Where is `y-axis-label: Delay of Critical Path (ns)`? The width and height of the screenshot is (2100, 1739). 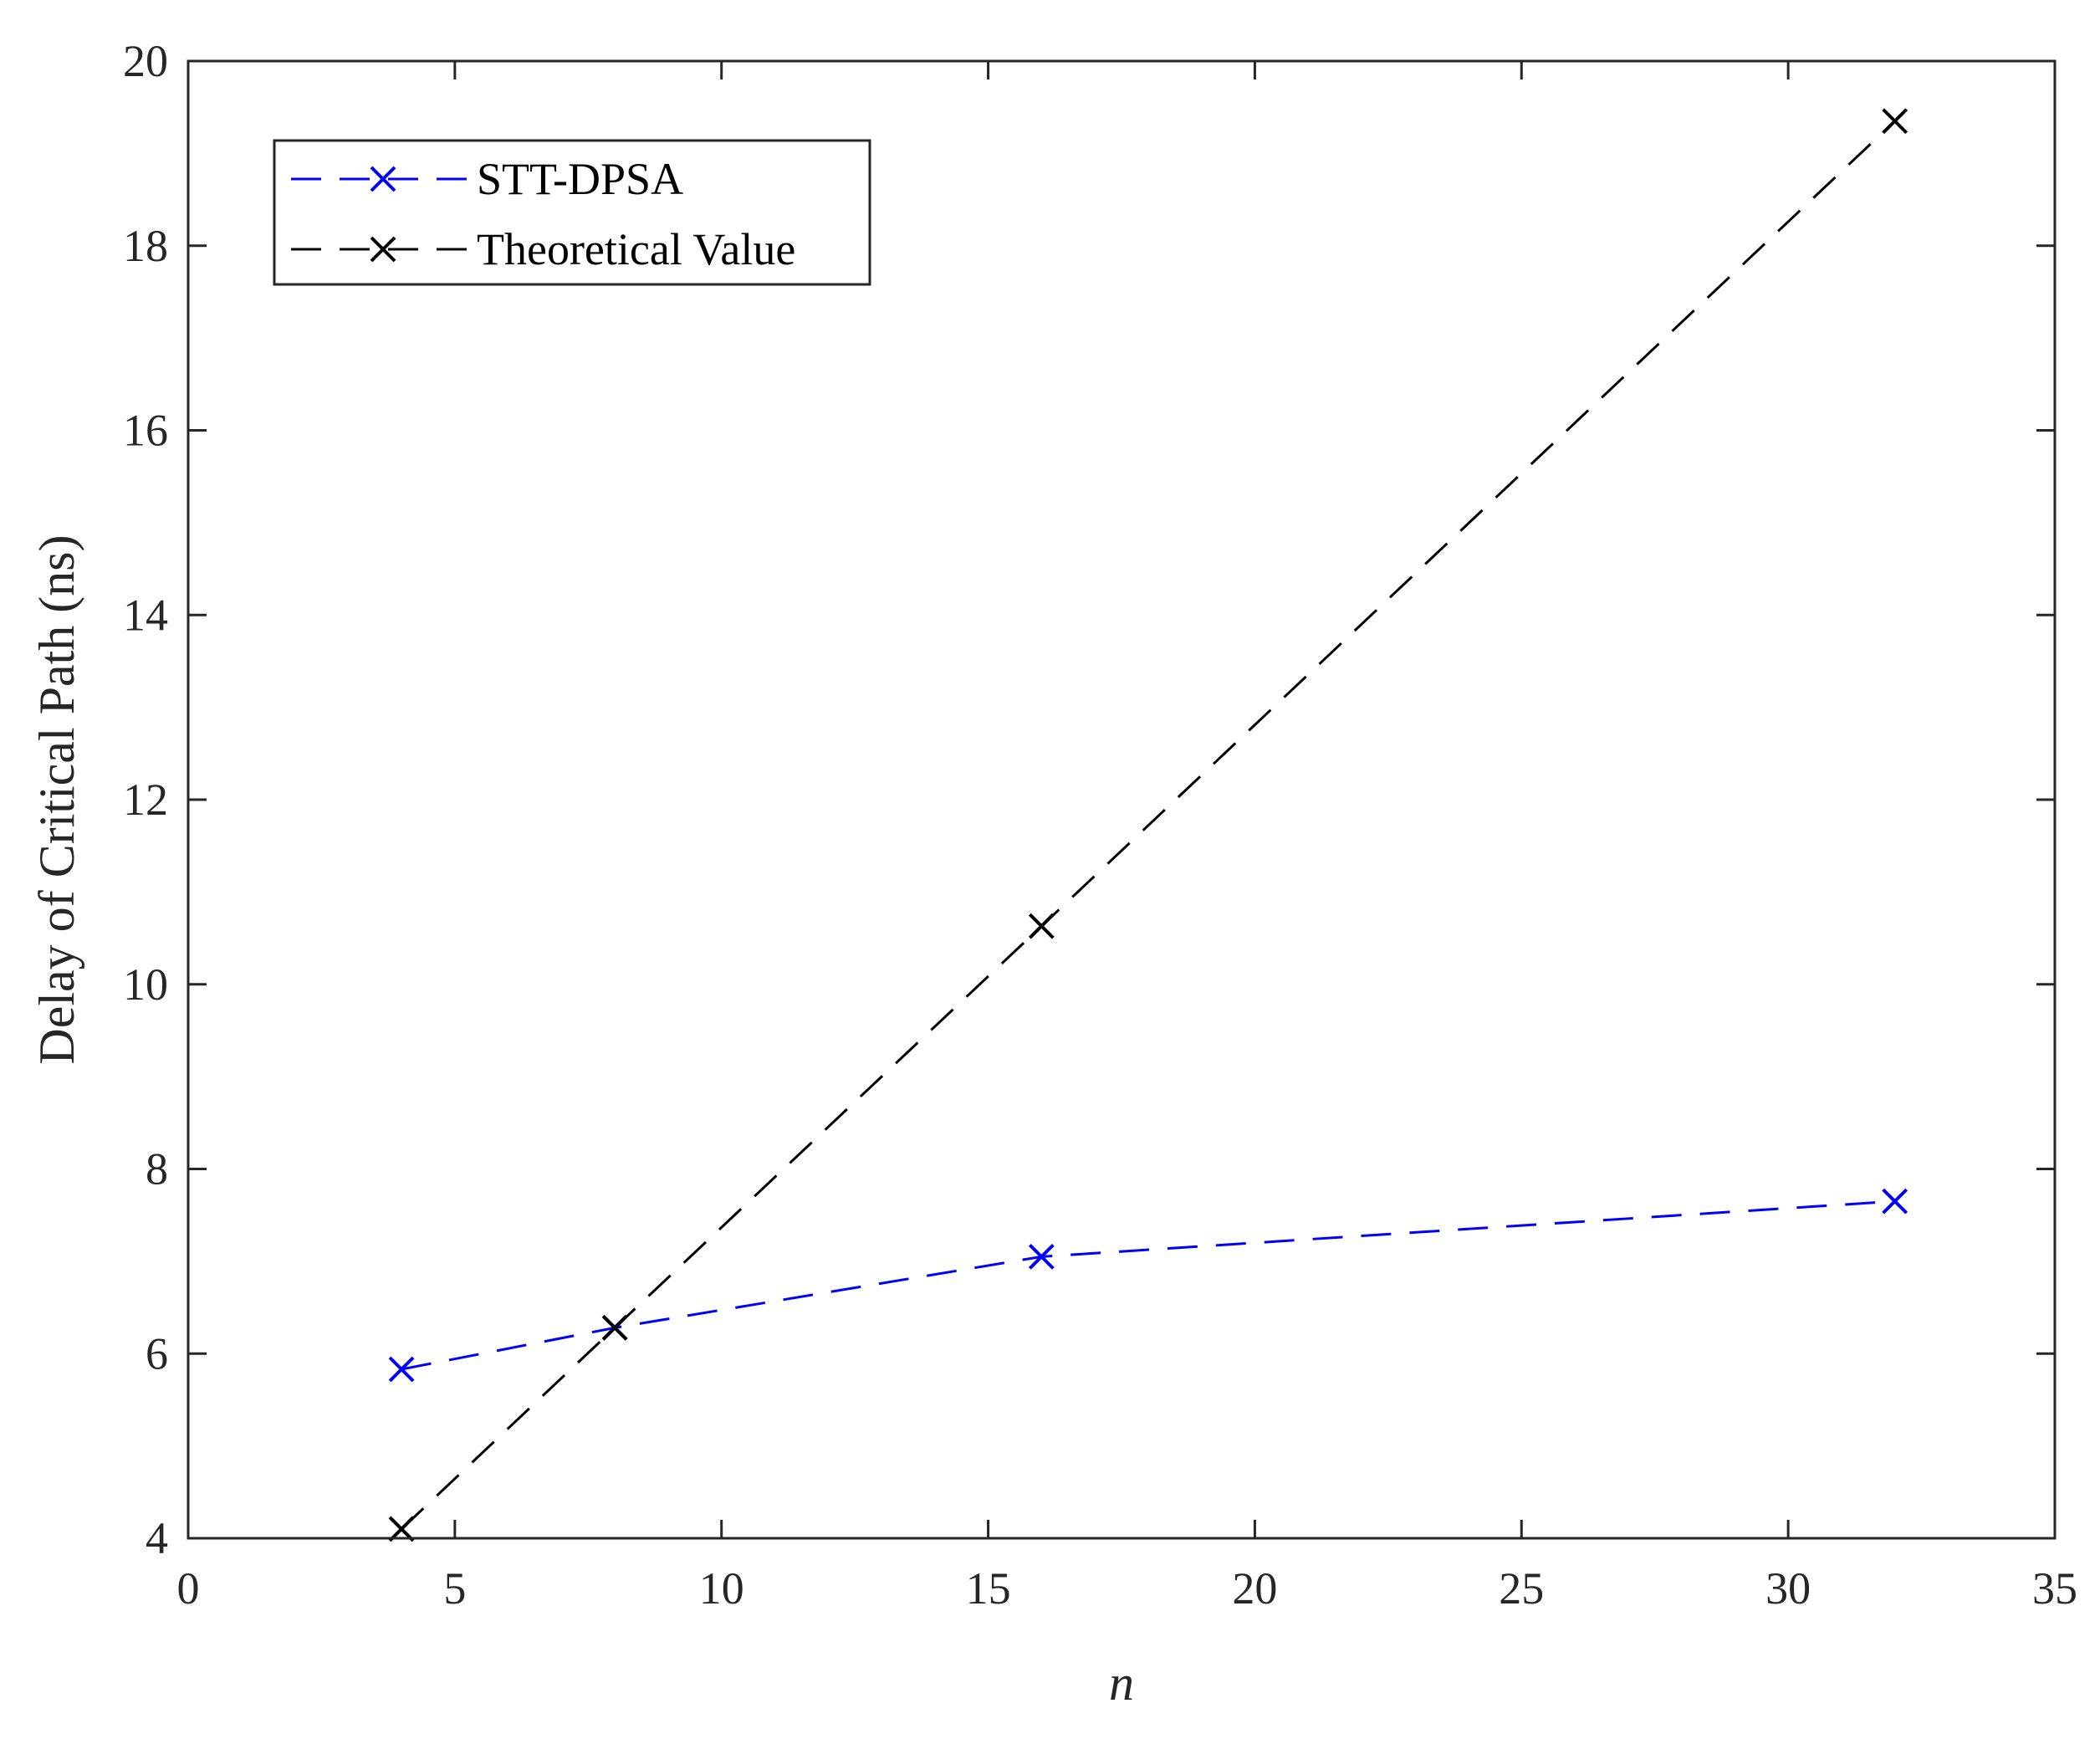 y-axis-label: Delay of Critical Path (ns) is located at coordinates (57, 799).